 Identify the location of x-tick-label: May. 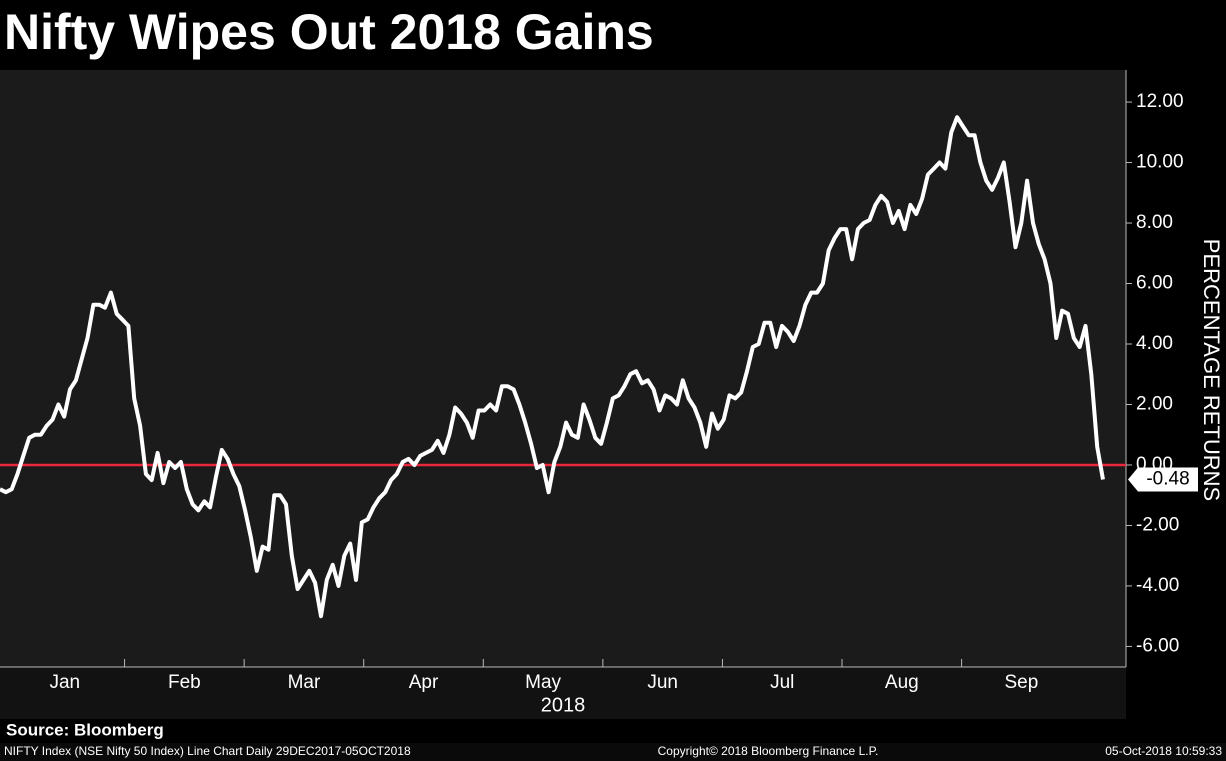
(543, 682).